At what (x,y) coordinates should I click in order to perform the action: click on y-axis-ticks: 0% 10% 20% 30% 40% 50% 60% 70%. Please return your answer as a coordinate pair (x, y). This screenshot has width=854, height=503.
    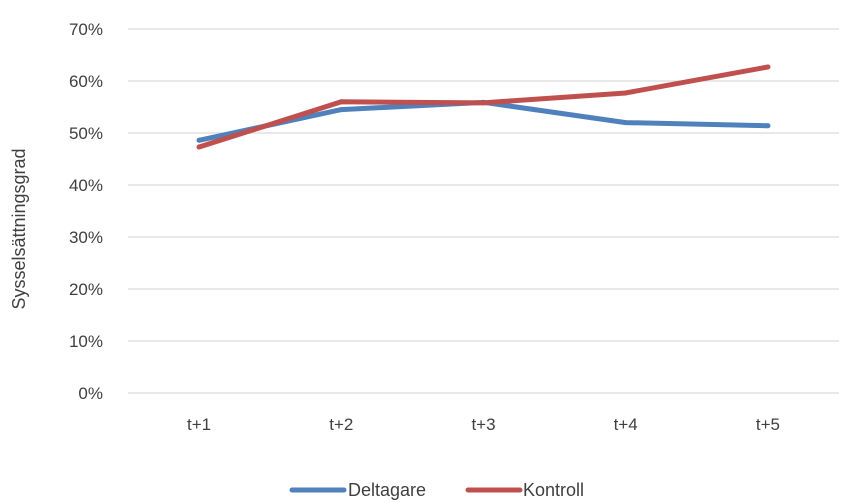
    Looking at the image, I should click on (86, 211).